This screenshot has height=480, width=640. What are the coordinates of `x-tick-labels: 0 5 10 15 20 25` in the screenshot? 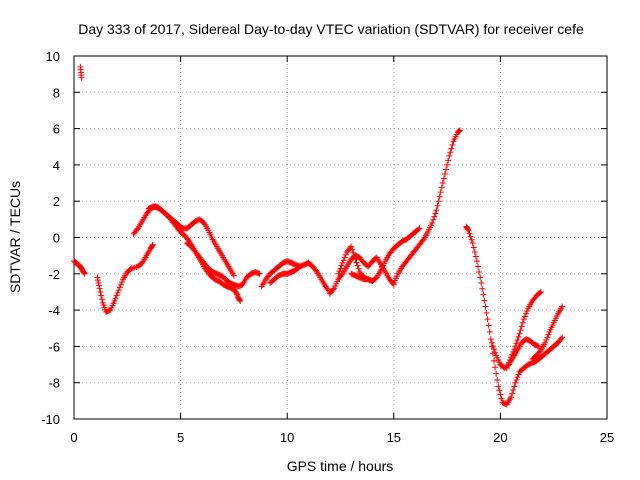 It's located at (342, 437).